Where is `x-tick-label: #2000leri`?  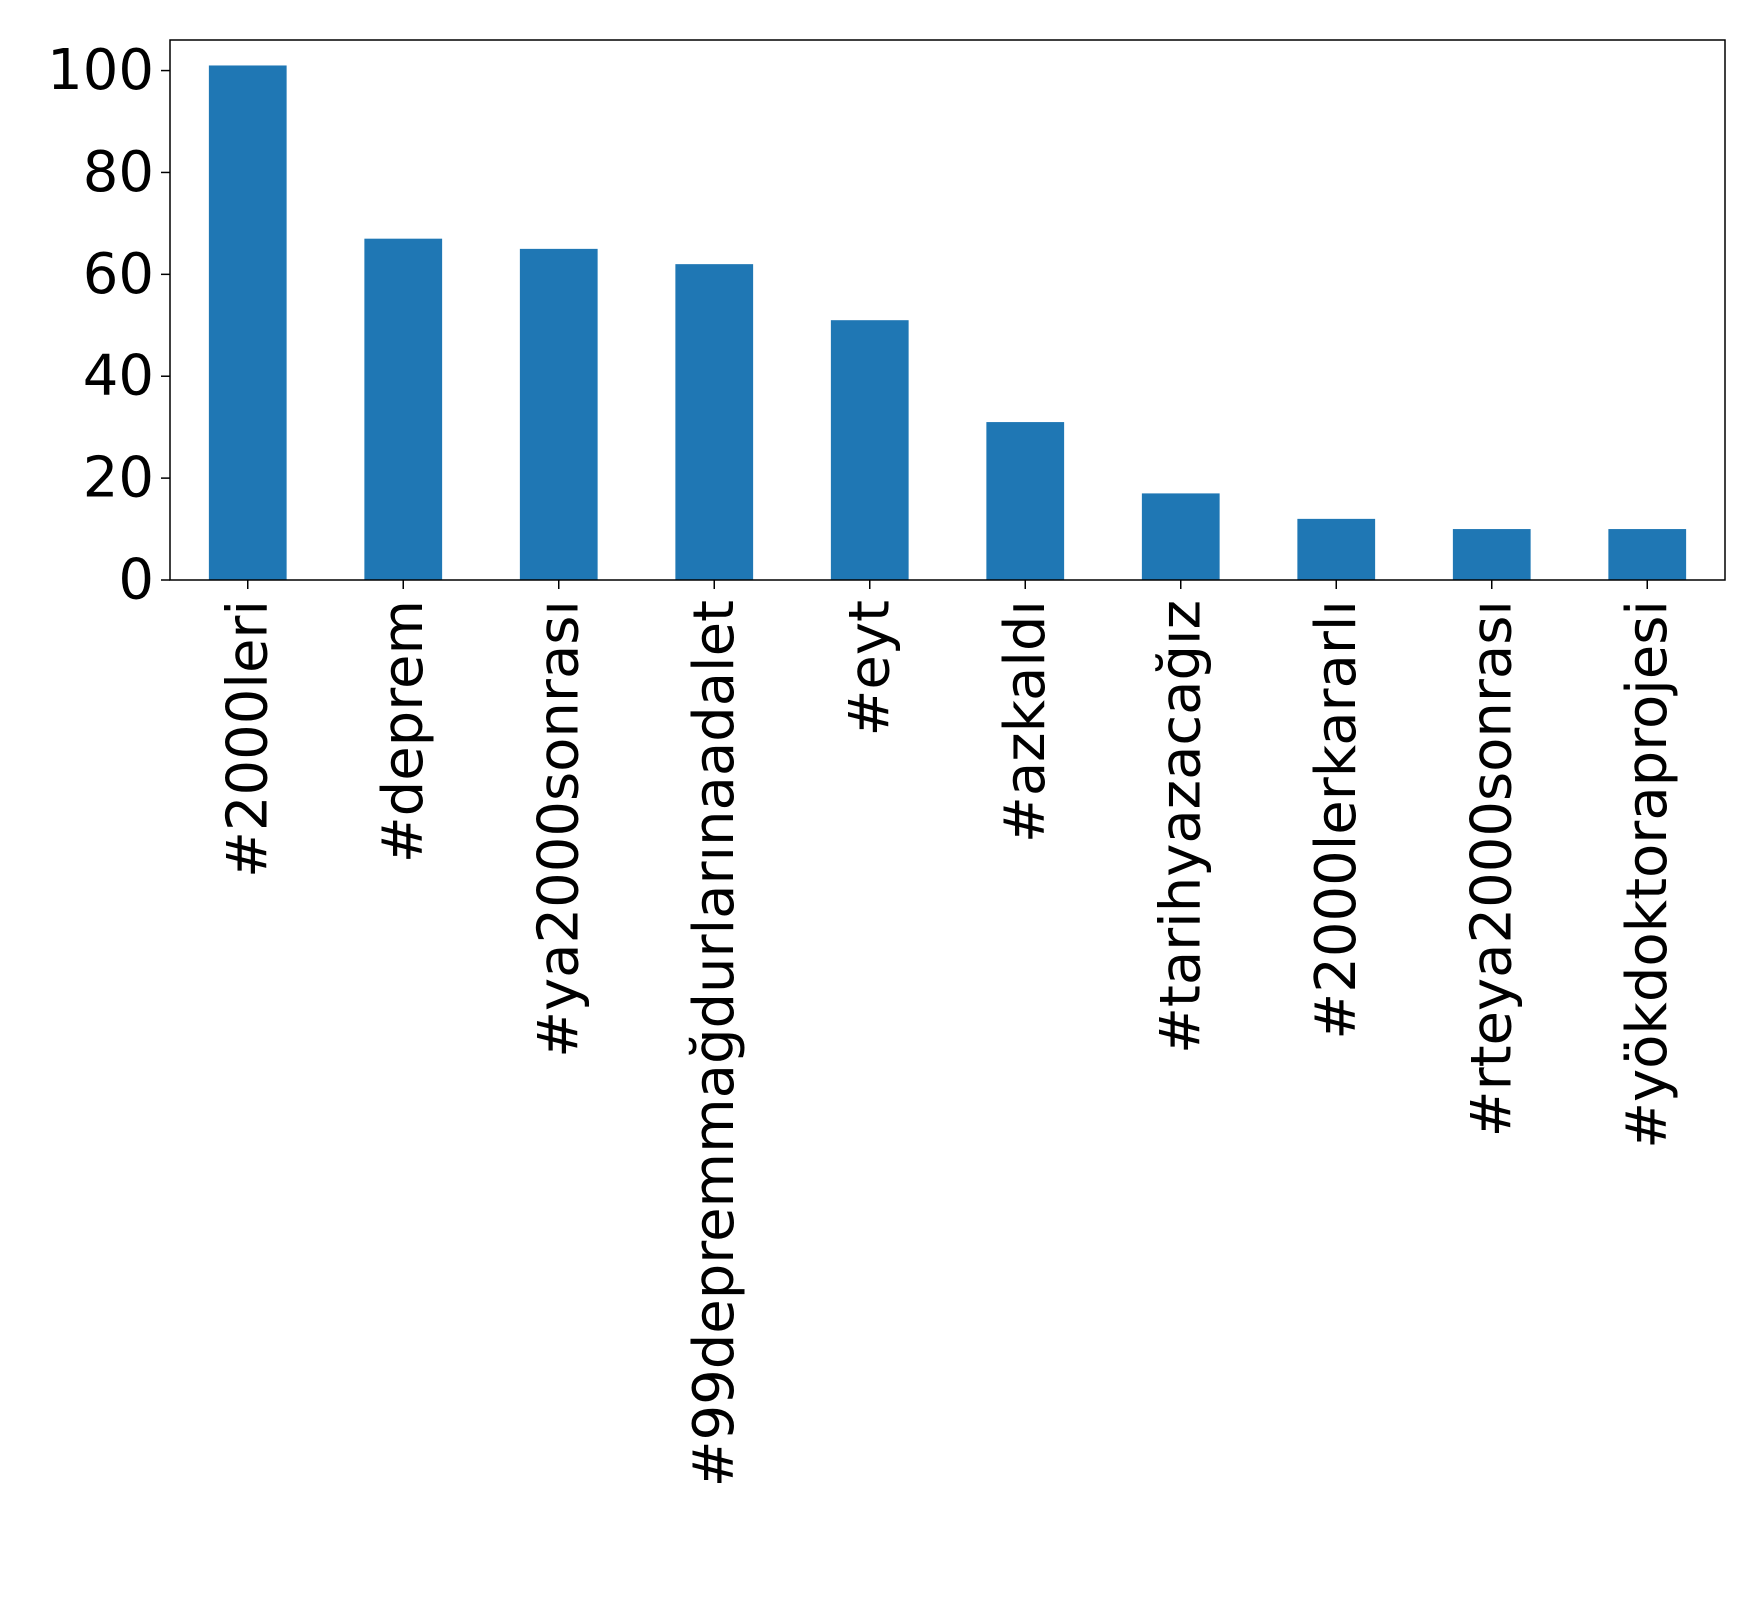
x-tick-label: #2000leri is located at coordinates (247, 739).